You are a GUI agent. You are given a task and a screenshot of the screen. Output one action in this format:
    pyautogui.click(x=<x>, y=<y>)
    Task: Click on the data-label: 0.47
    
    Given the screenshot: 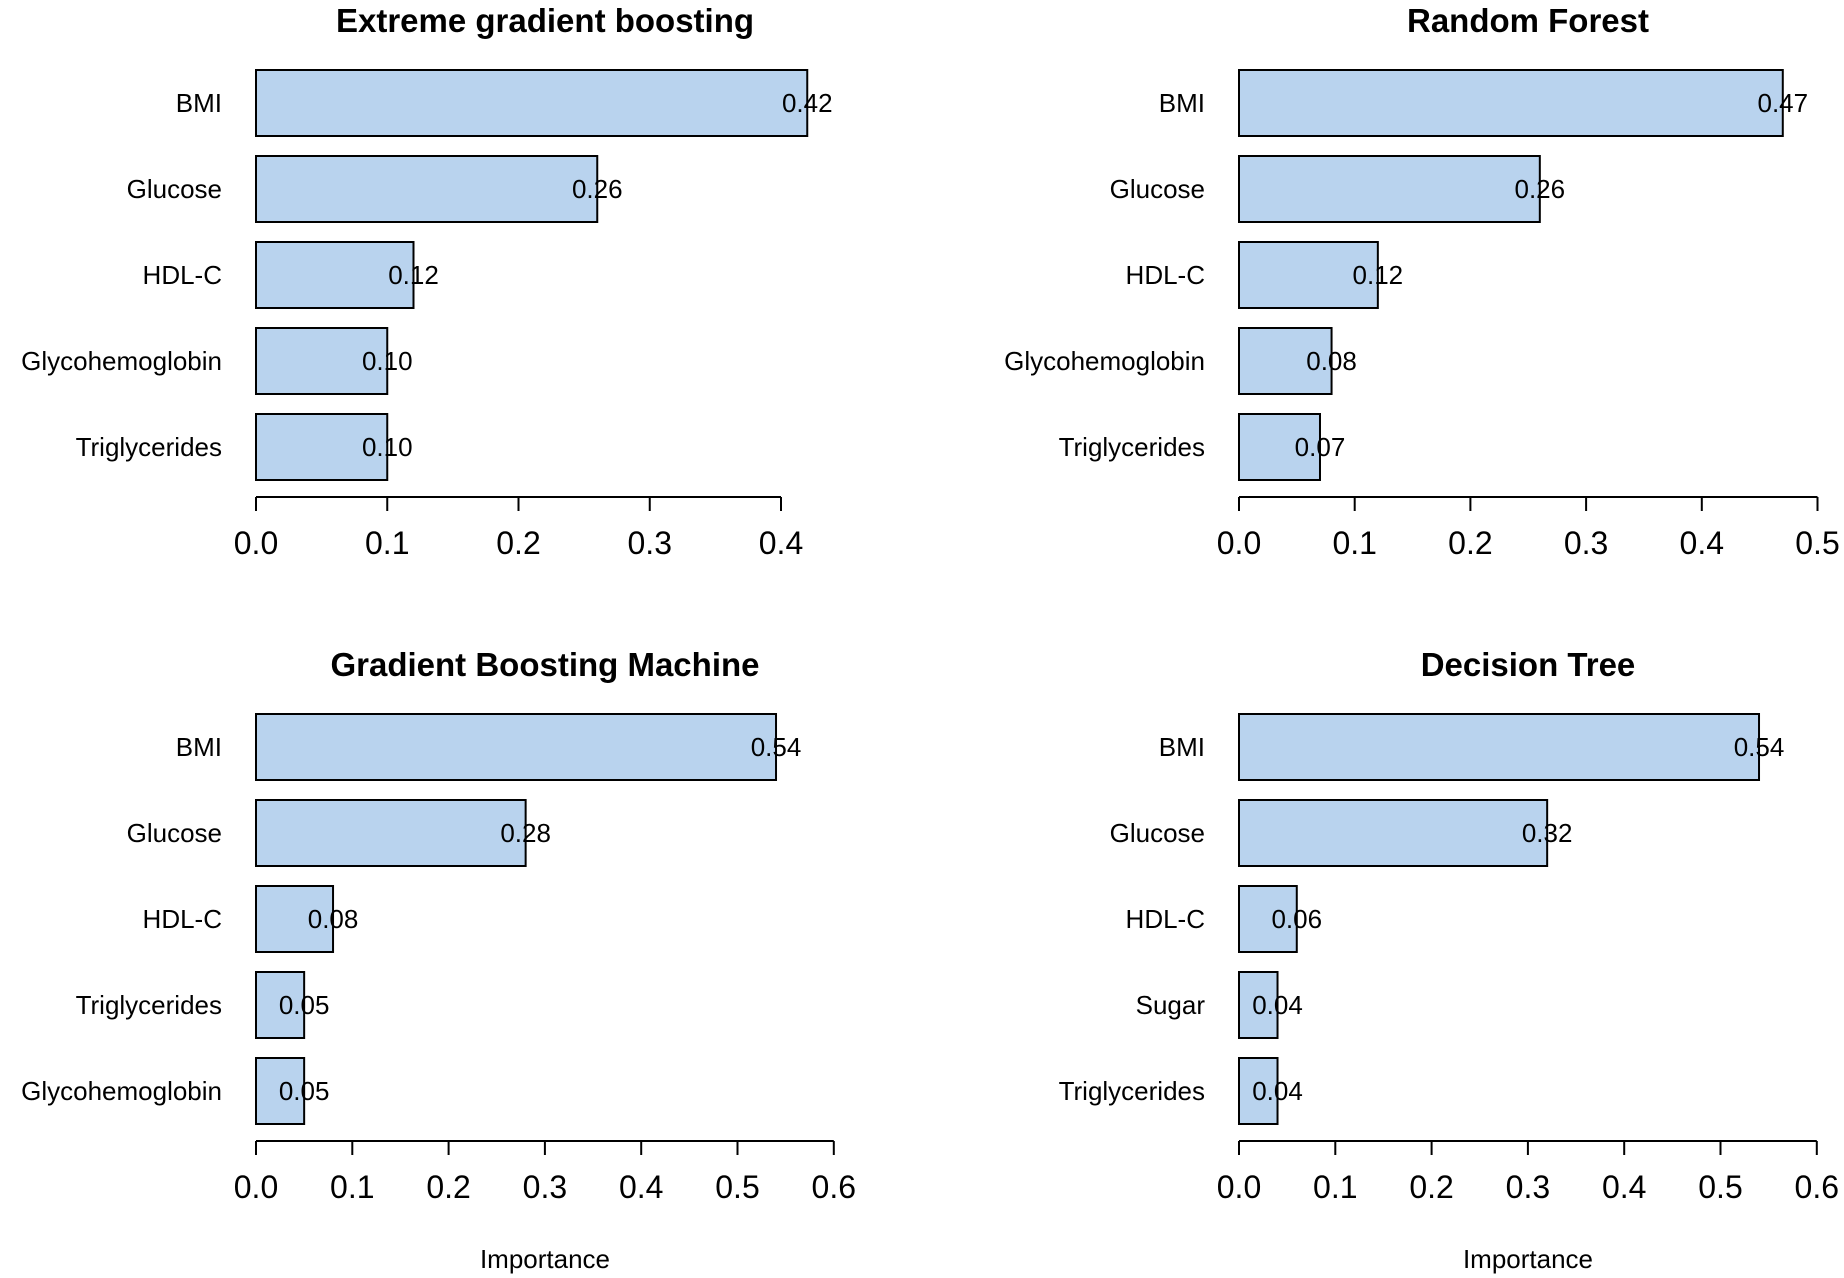 What is the action you would take?
    pyautogui.click(x=1782, y=103)
    